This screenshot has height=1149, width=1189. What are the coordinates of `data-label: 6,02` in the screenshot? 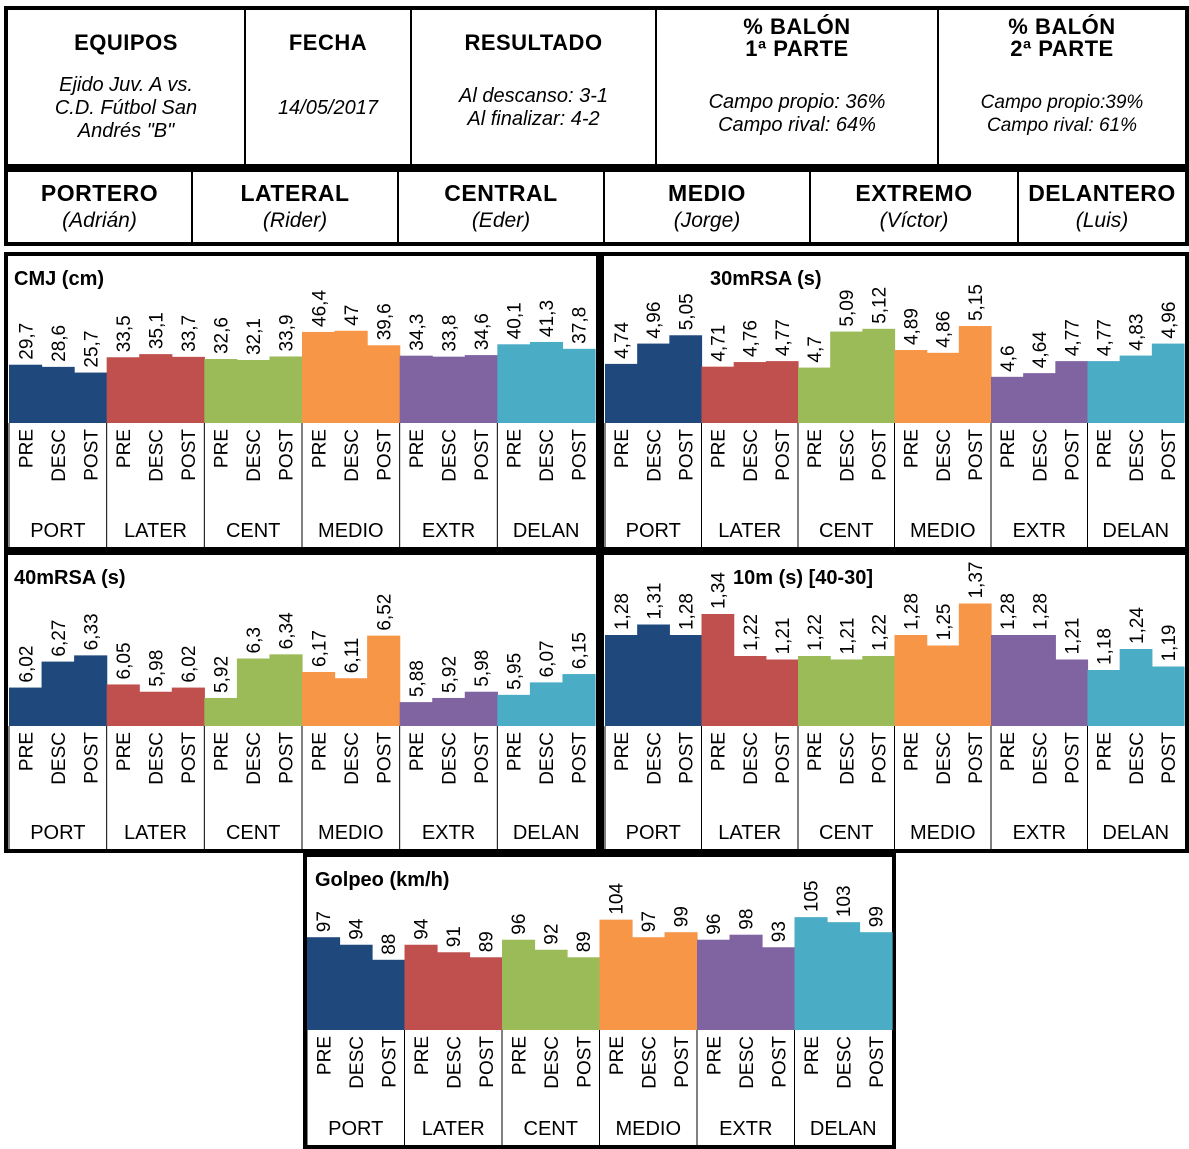 It's located at (189, 664).